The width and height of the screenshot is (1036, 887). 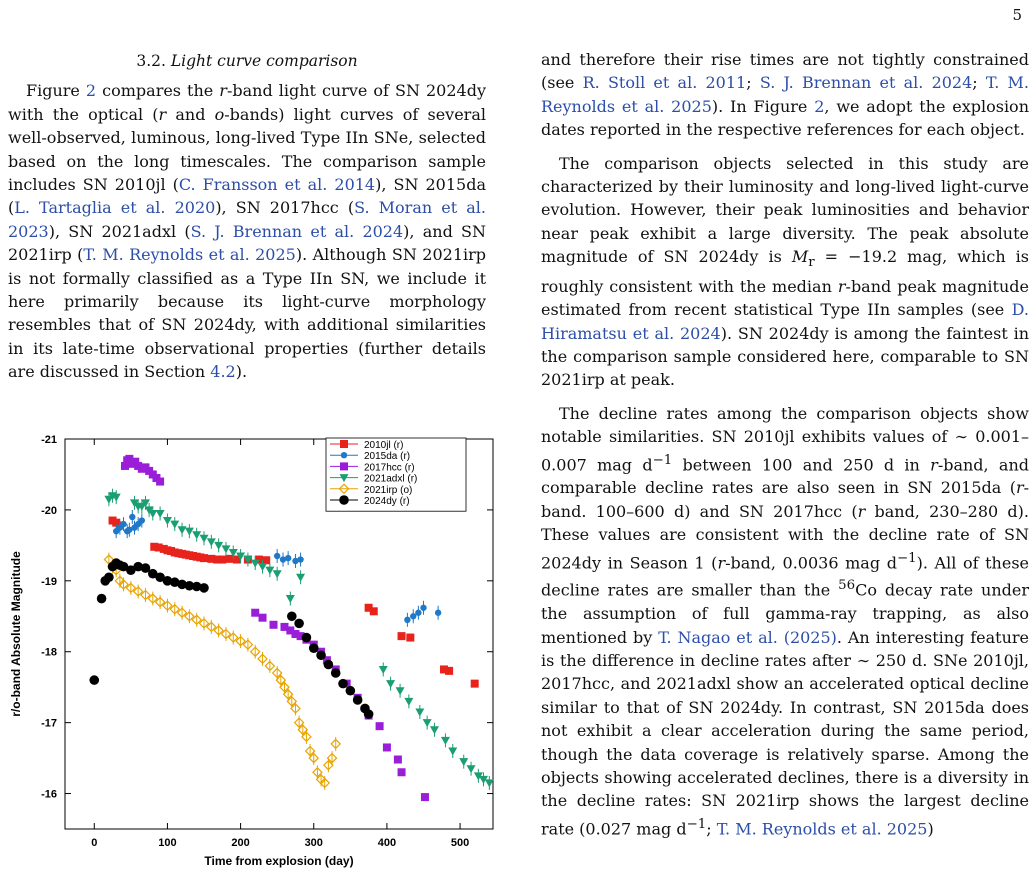 I want to click on citation-link: 4.2, so click(x=223, y=372).